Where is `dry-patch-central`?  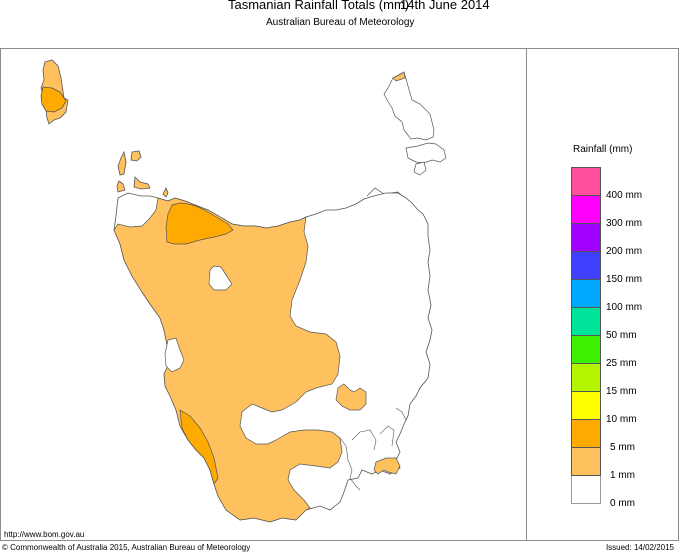 dry-patch-central is located at coordinates (220, 278).